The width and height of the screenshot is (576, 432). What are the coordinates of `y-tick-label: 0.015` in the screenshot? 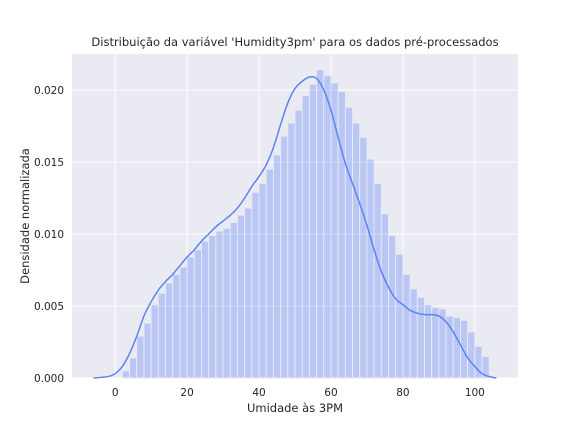 It's located at (49, 163).